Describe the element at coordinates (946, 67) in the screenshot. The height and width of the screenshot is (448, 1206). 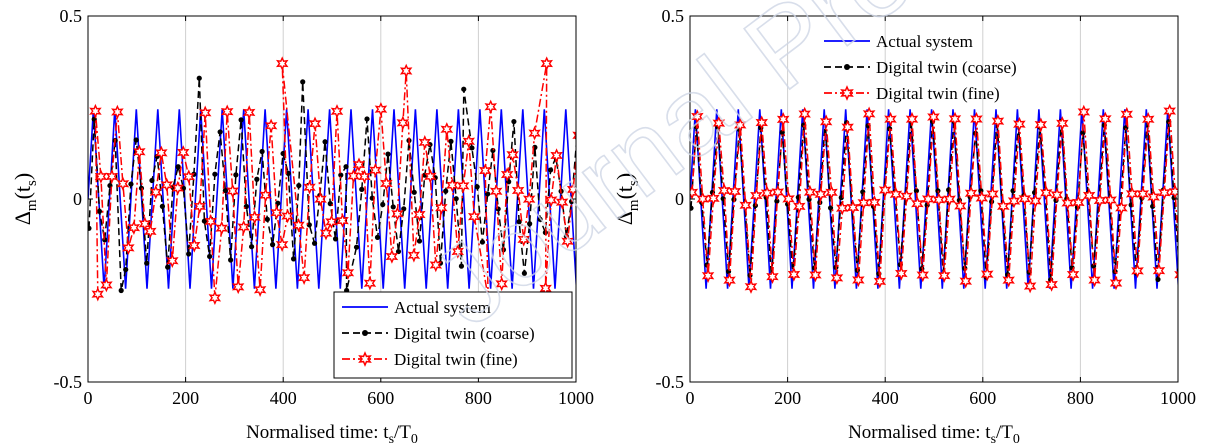
I see `legend-label: Digital twin (coarse)` at that location.